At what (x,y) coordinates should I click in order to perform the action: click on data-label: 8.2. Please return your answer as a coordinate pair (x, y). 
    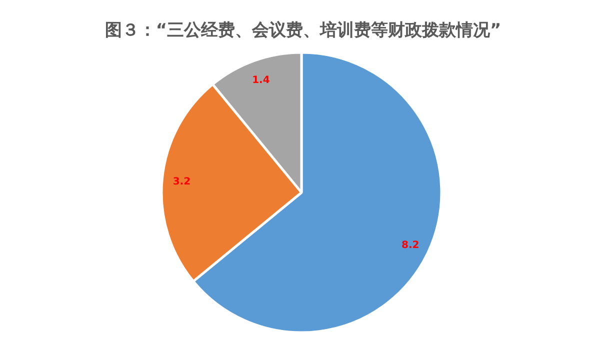
    Looking at the image, I should click on (410, 245).